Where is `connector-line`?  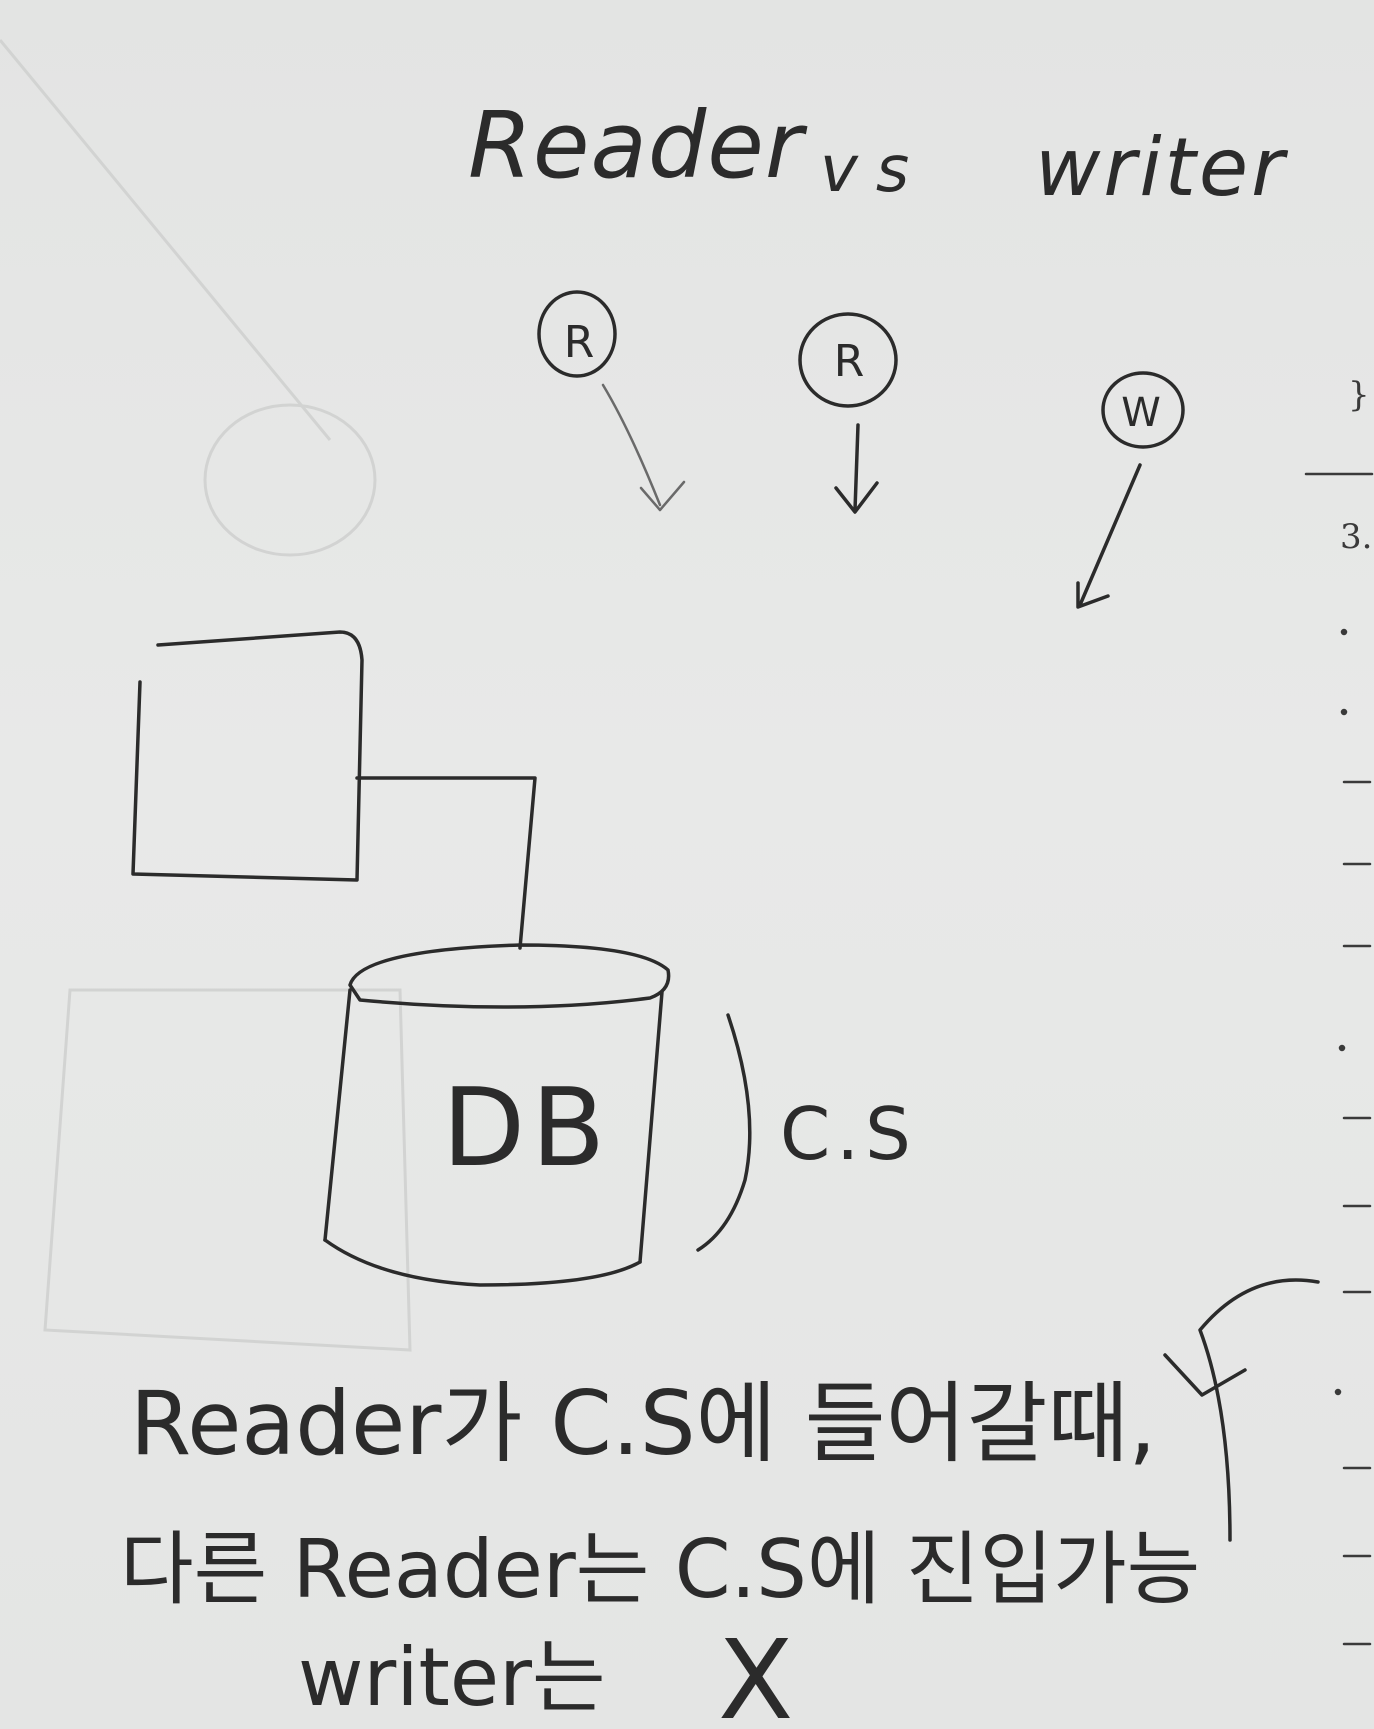
connector-line is located at coordinates (446, 863).